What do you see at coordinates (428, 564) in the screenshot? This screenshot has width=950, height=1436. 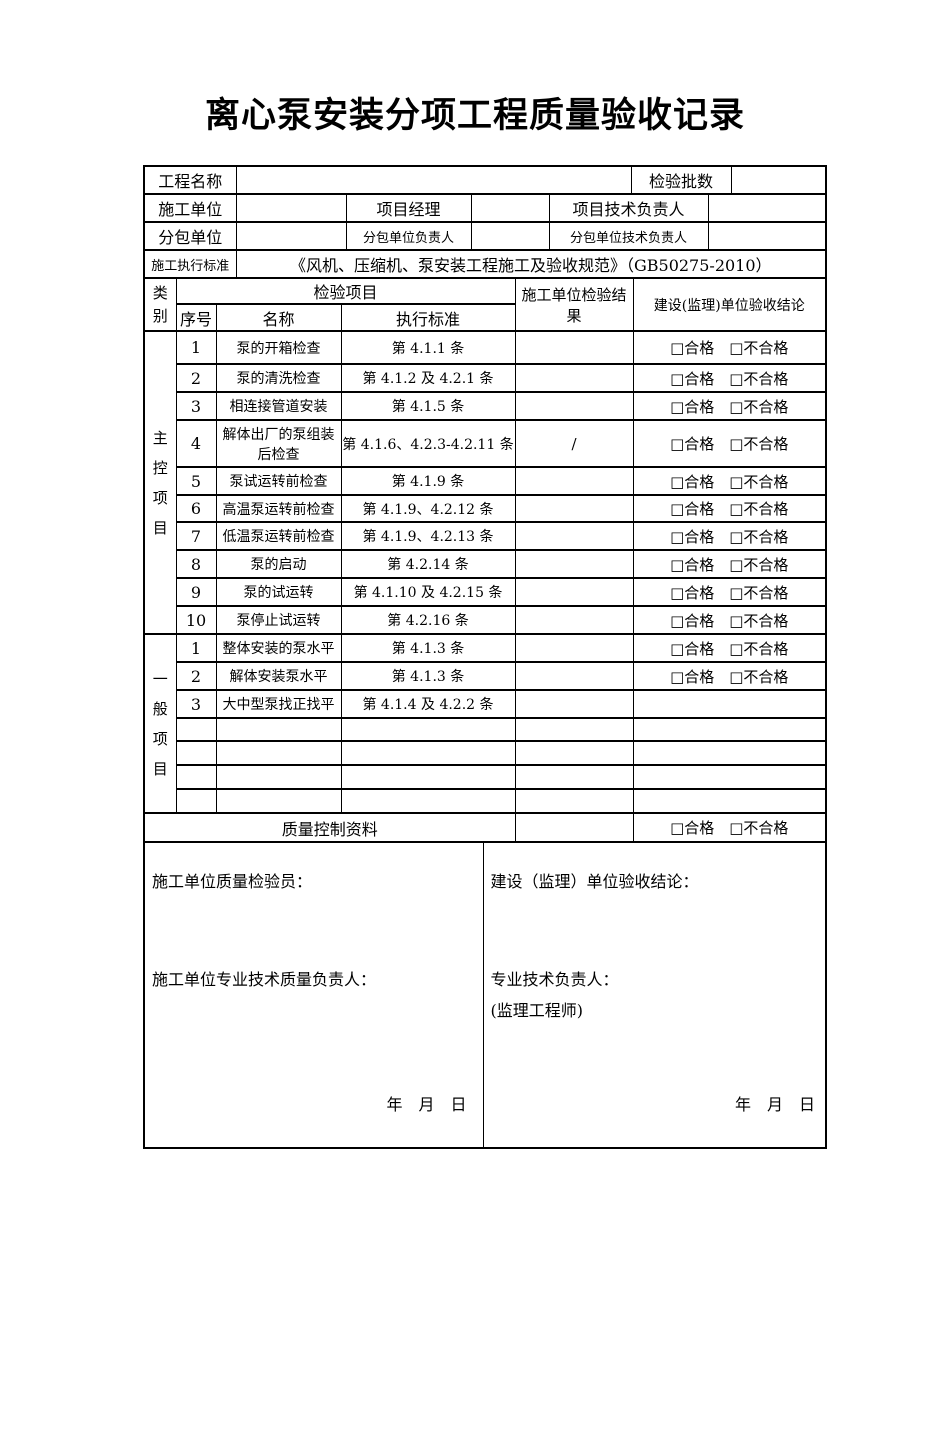 I see `standard-cell: 第 4.2.14 条` at bounding box center [428, 564].